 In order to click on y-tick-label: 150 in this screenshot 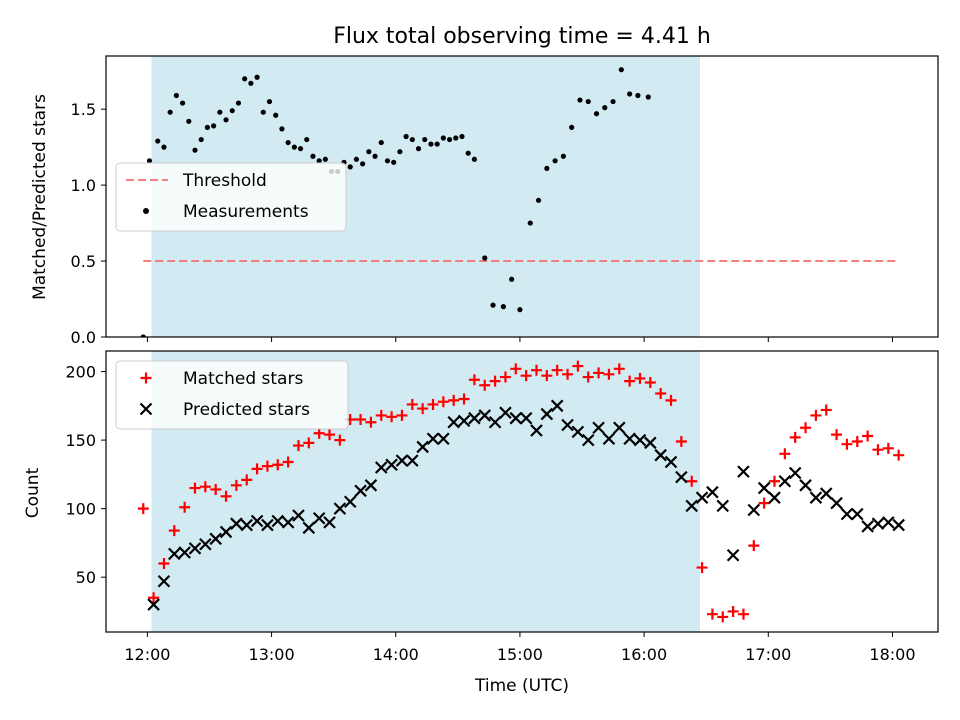, I will do `click(80, 440)`.